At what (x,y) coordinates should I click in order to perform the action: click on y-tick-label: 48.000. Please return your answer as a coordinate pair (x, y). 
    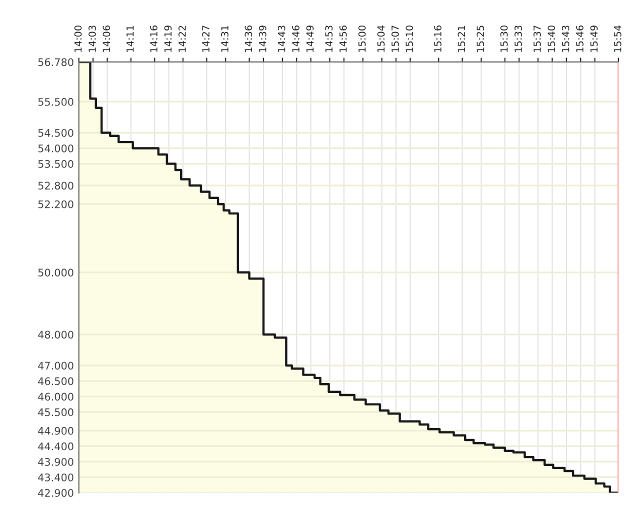
    Looking at the image, I should click on (56, 334).